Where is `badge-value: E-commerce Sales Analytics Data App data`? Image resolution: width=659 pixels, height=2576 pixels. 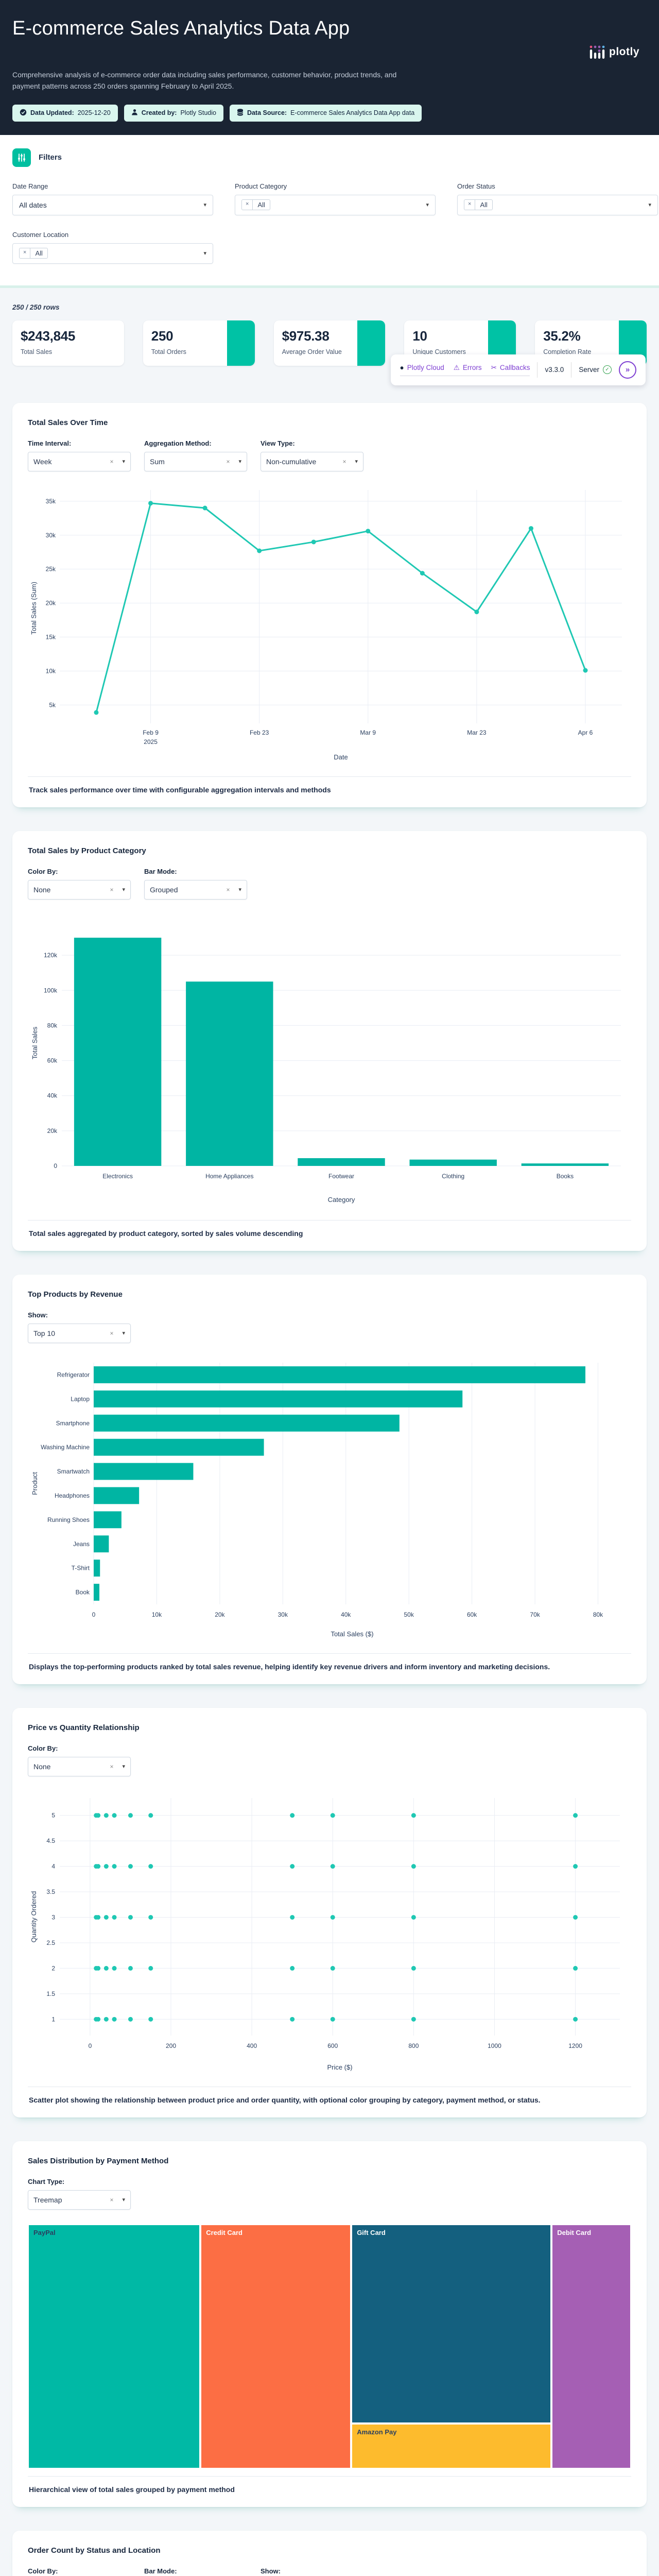 badge-value: E-commerce Sales Analytics Data App data is located at coordinates (353, 113).